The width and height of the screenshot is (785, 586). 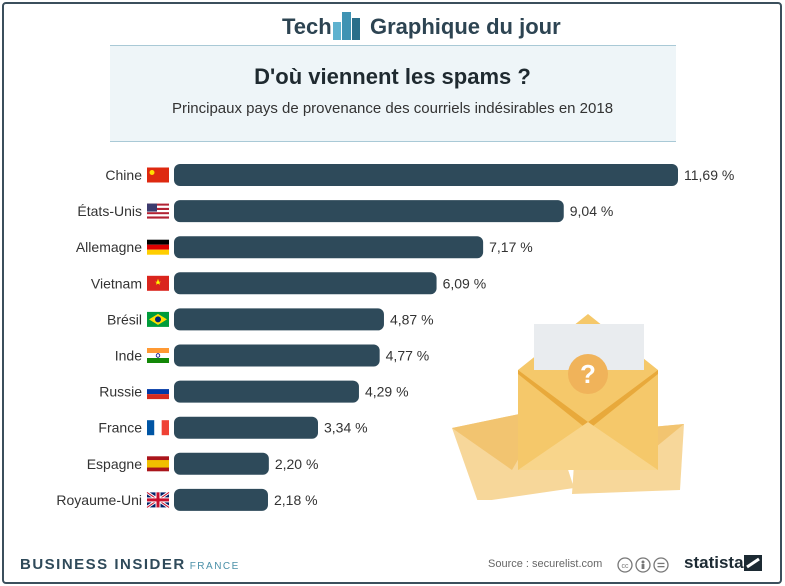 I want to click on flag-vietnam-icon, so click(x=158, y=283).